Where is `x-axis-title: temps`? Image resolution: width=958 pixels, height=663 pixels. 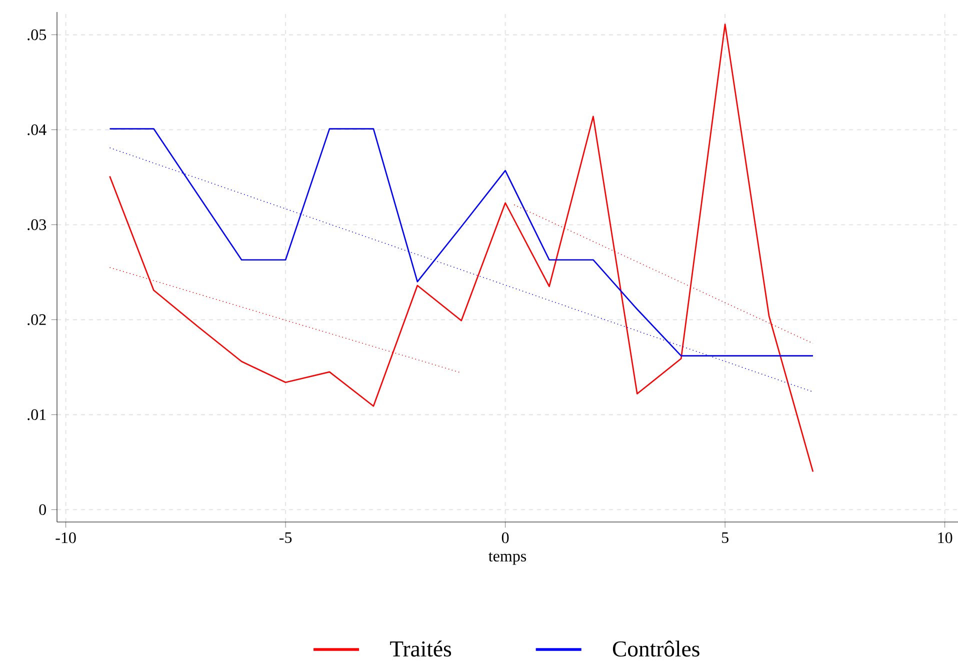
x-axis-title: temps is located at coordinates (507, 558).